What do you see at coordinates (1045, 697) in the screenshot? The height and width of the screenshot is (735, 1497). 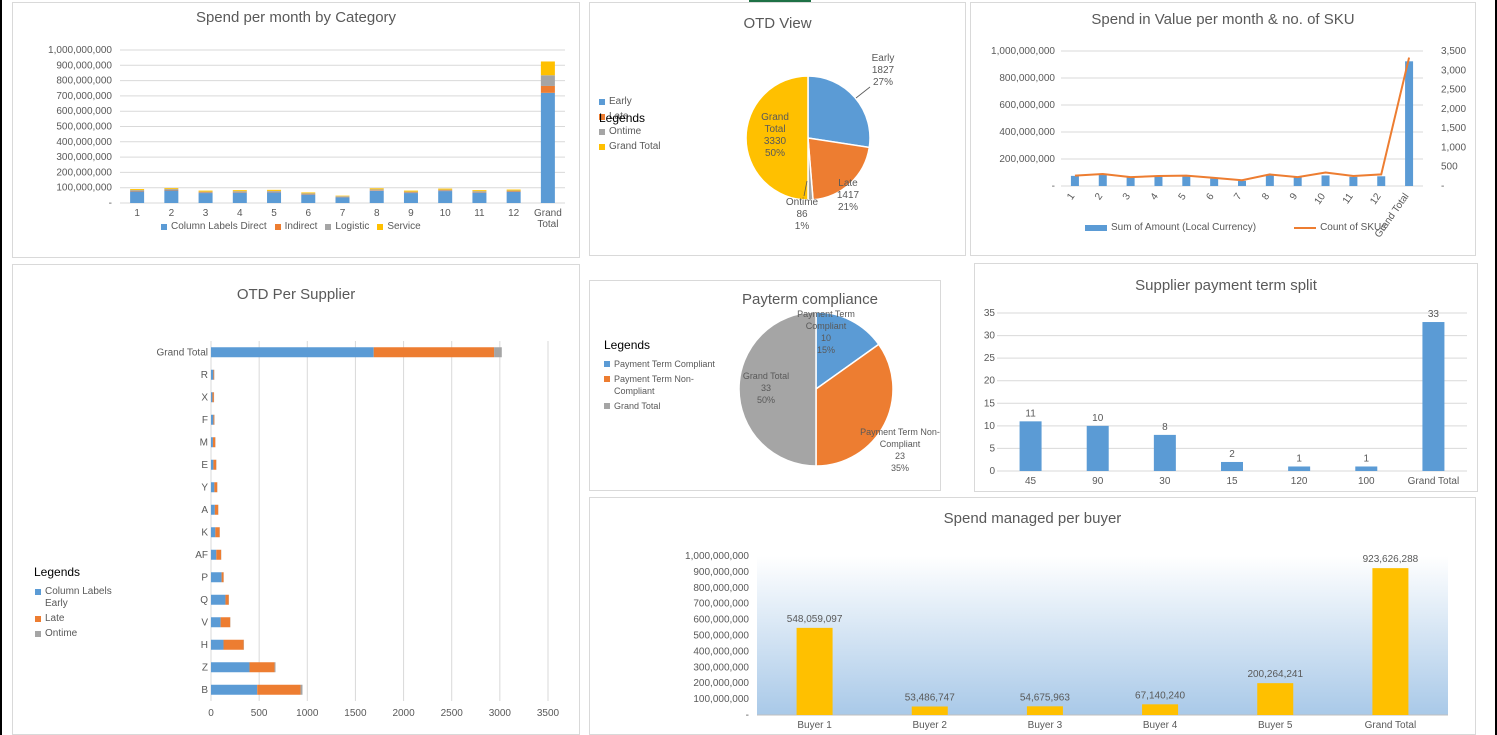 I see `data-label: 54,675,963` at bounding box center [1045, 697].